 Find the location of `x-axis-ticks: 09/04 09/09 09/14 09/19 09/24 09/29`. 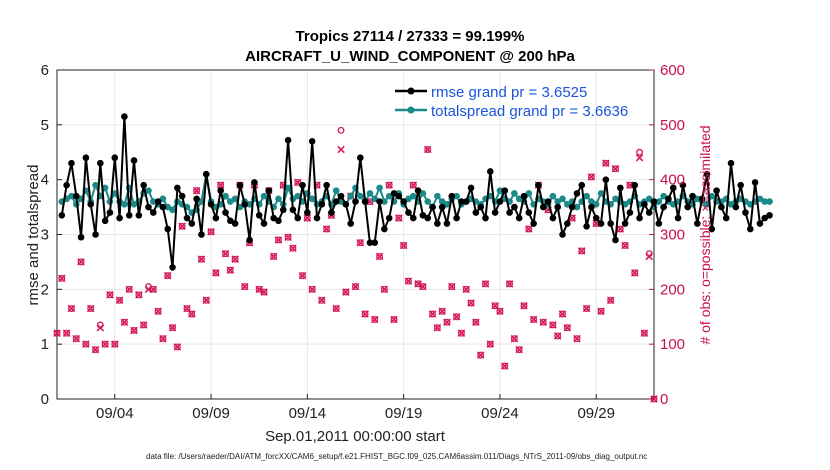

x-axis-ticks: 09/04 09/09 09/14 09/19 09/24 09/29 is located at coordinates (355, 408).